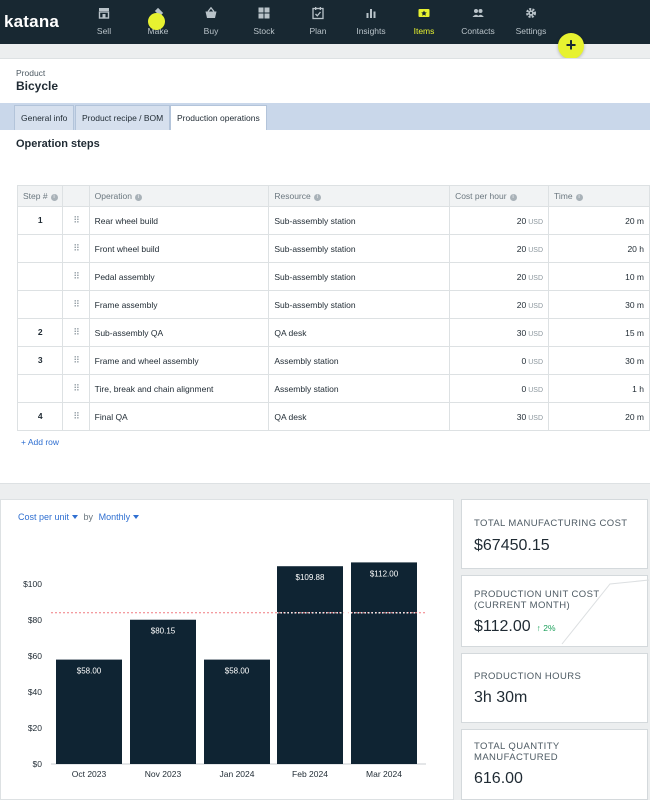 The width and height of the screenshot is (650, 800). What do you see at coordinates (123, 117) in the screenshot?
I see `tab-product-recipe-bom: Product recipe / BOM` at bounding box center [123, 117].